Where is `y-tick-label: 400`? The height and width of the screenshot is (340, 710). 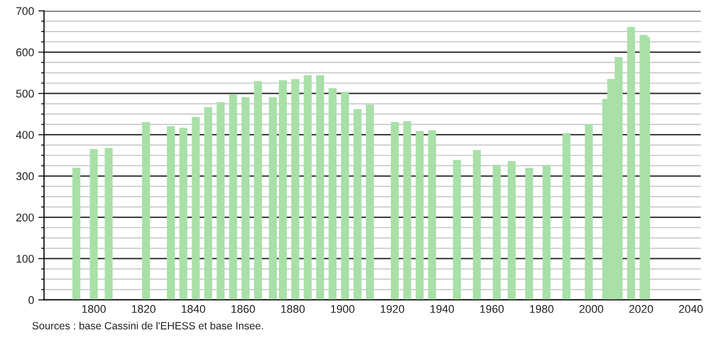
y-tick-label: 400 is located at coordinates (25, 135).